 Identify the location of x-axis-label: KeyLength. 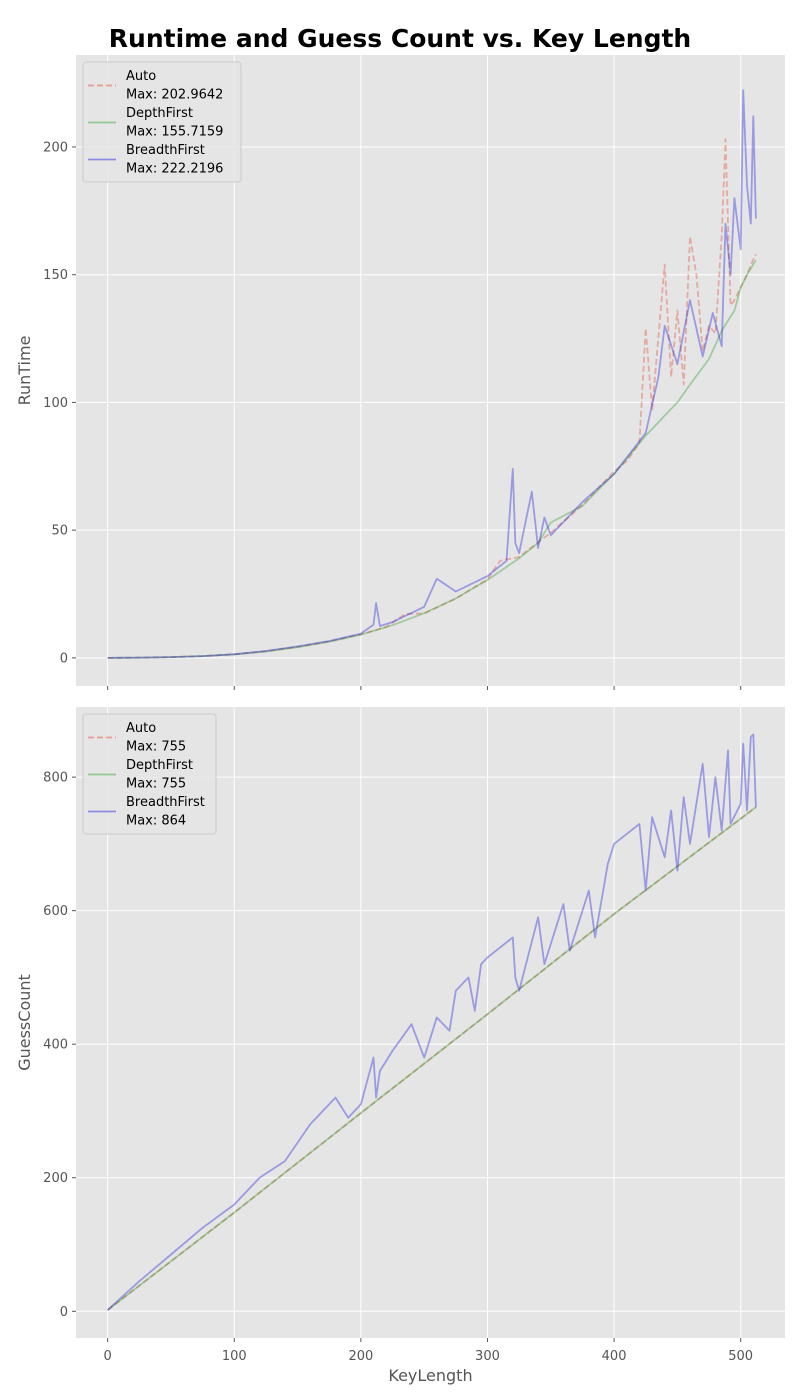
(430, 1375).